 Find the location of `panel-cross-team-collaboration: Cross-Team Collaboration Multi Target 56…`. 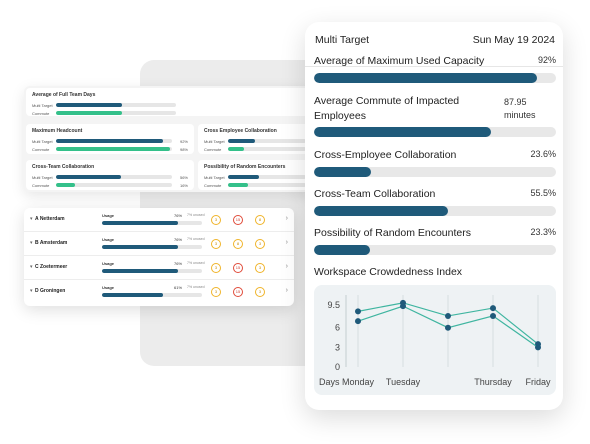

panel-cross-team-collaboration: Cross-Team Collaboration Multi Target 56… is located at coordinates (110, 175).